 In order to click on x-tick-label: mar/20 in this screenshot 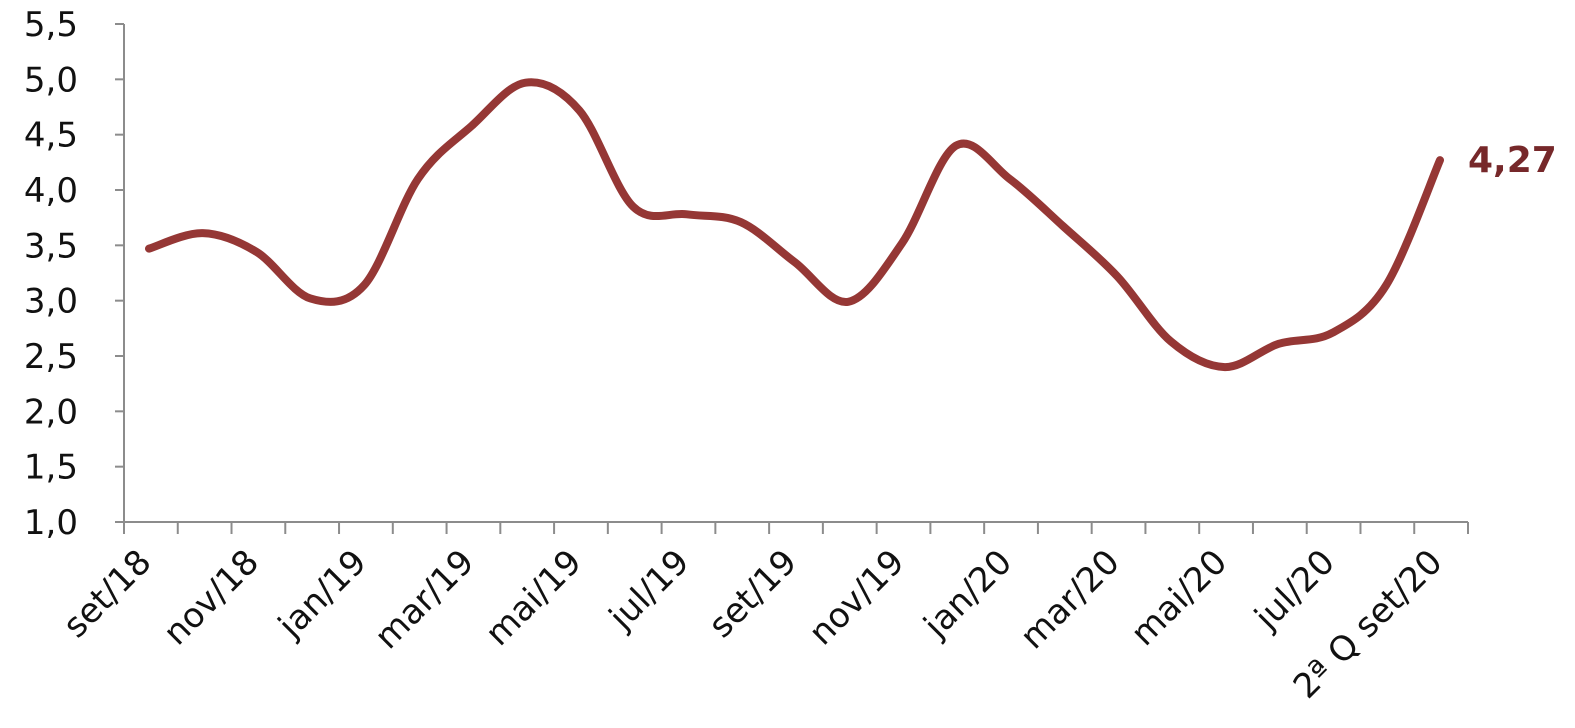, I will do `click(1070, 599)`.